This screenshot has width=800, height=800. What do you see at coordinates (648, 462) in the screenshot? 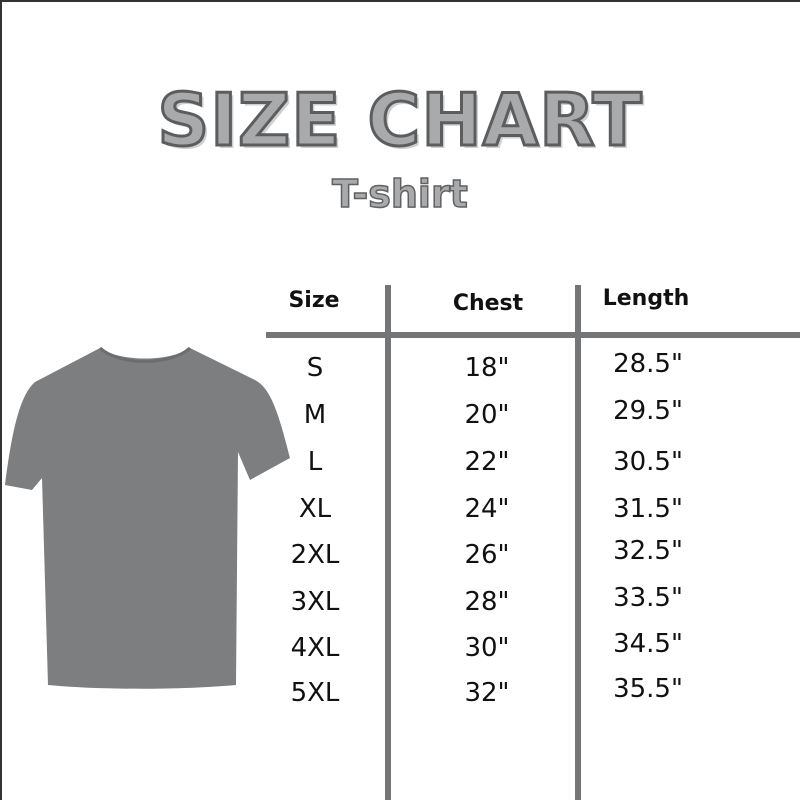
I see `cell-length: 30.5"` at bounding box center [648, 462].